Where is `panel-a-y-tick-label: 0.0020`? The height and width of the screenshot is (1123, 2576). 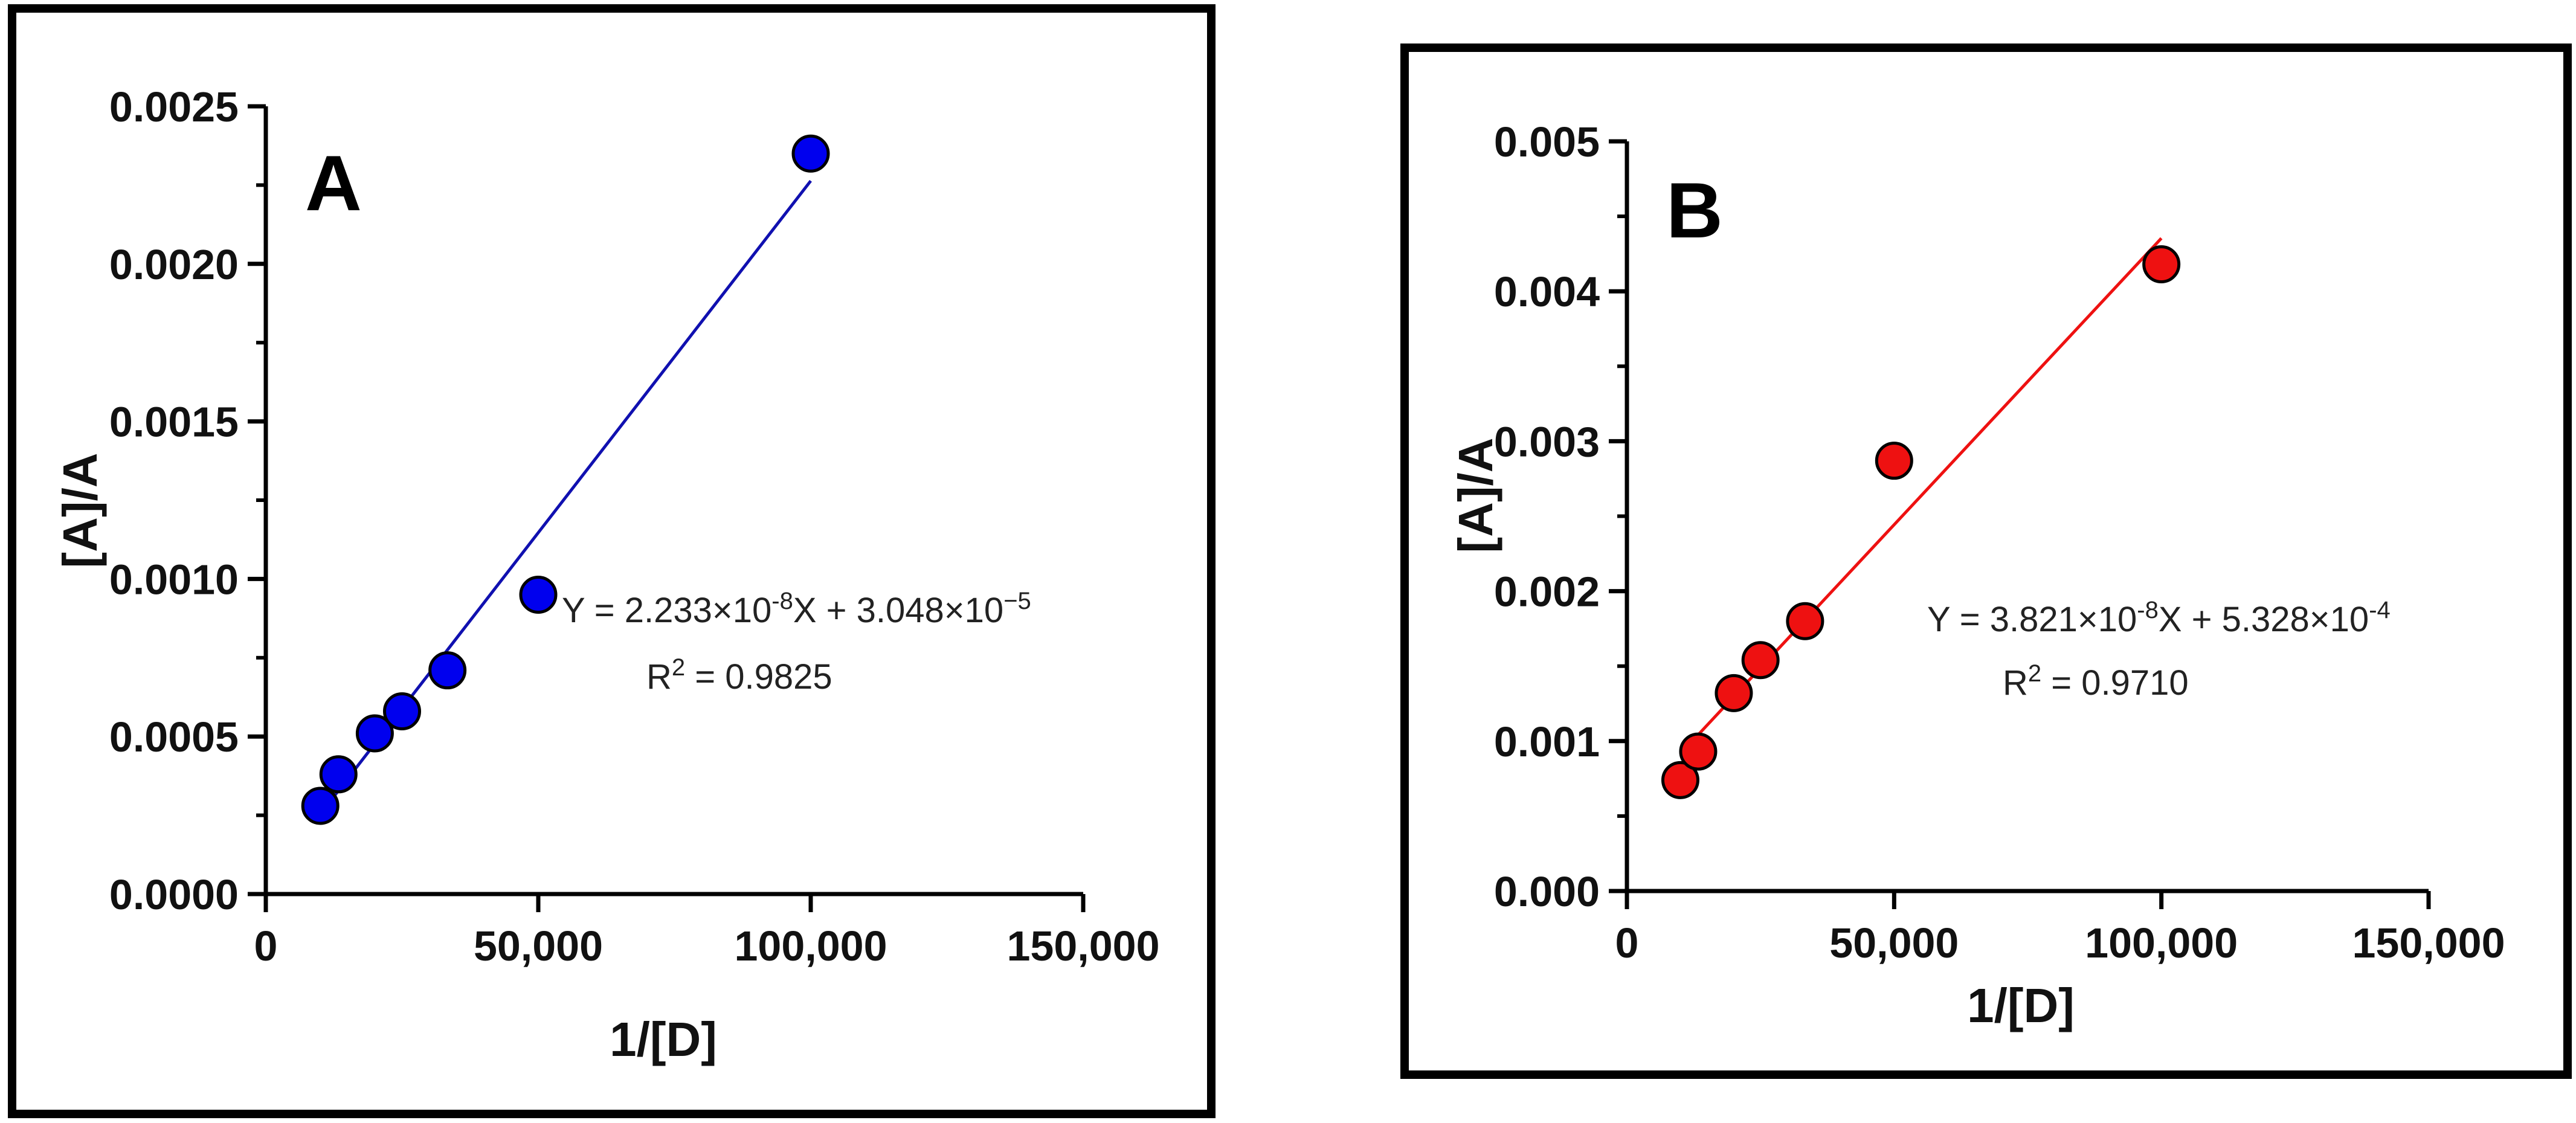
panel-a-y-tick-label: 0.0020 is located at coordinates (174, 264).